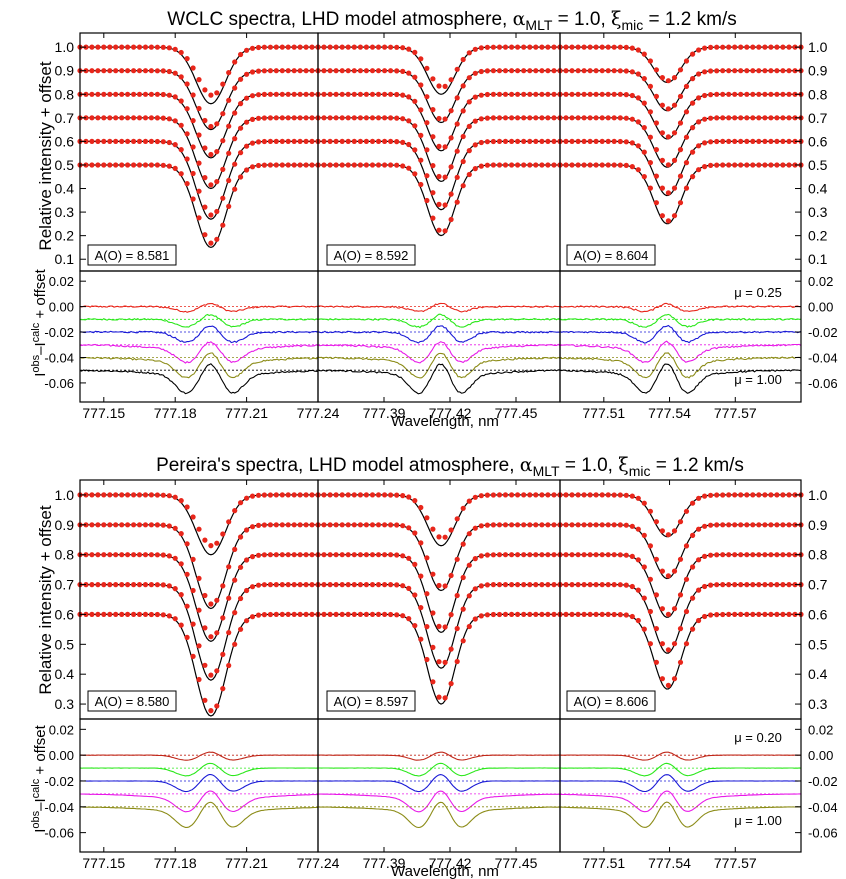  Describe the element at coordinates (132, 255) in the screenshot. I see `abundance-label: A(O) = 8.581` at that location.